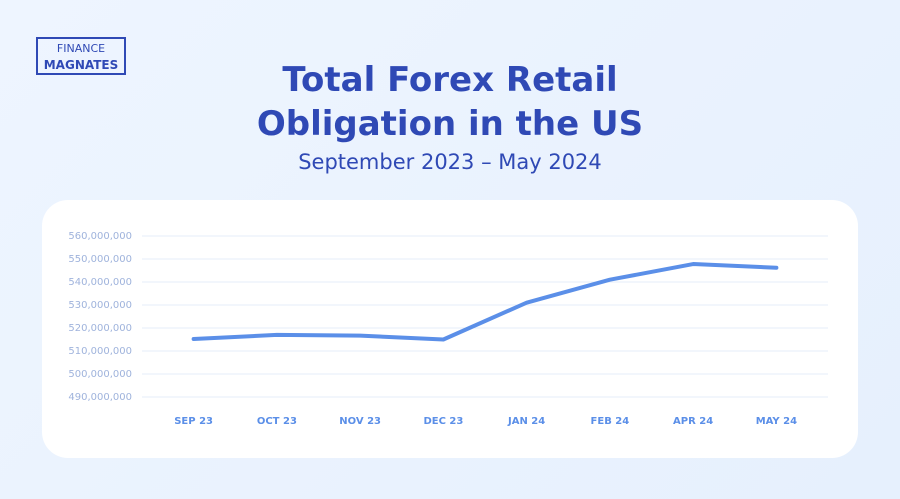 The width and height of the screenshot is (900, 499). What do you see at coordinates (526, 421) in the screenshot?
I see `x-tick-label: JAN 24` at bounding box center [526, 421].